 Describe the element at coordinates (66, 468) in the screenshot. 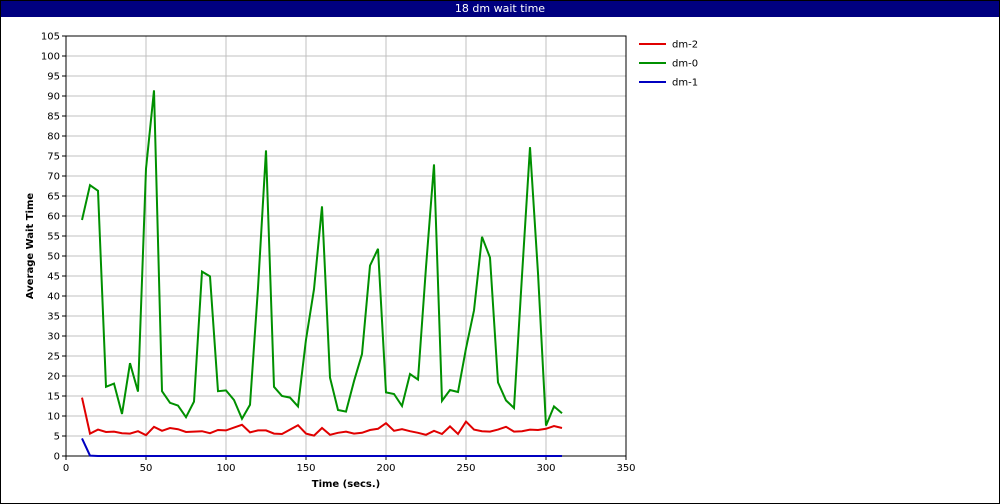

I see `x-tick-label: 0` at that location.